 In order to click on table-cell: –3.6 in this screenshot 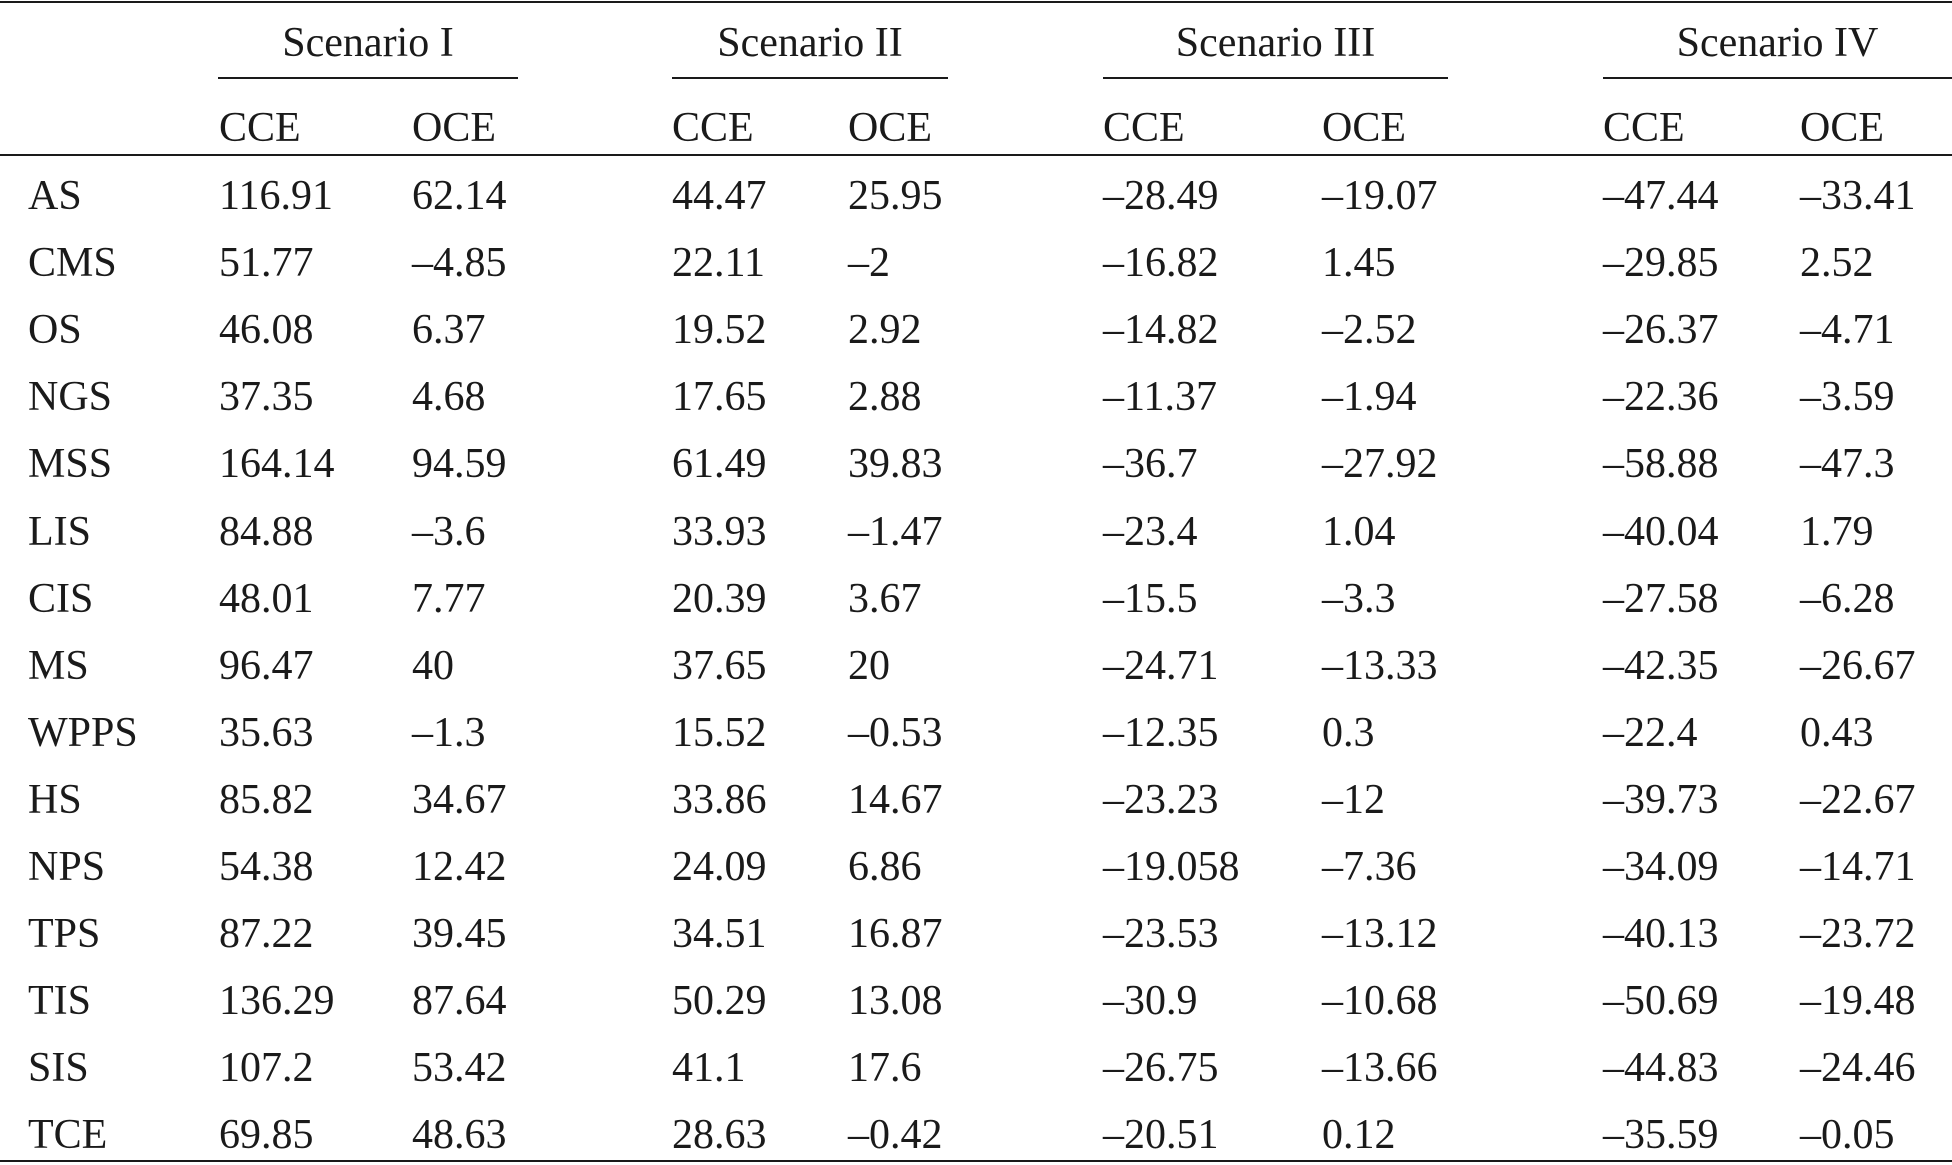, I will do `click(449, 531)`.